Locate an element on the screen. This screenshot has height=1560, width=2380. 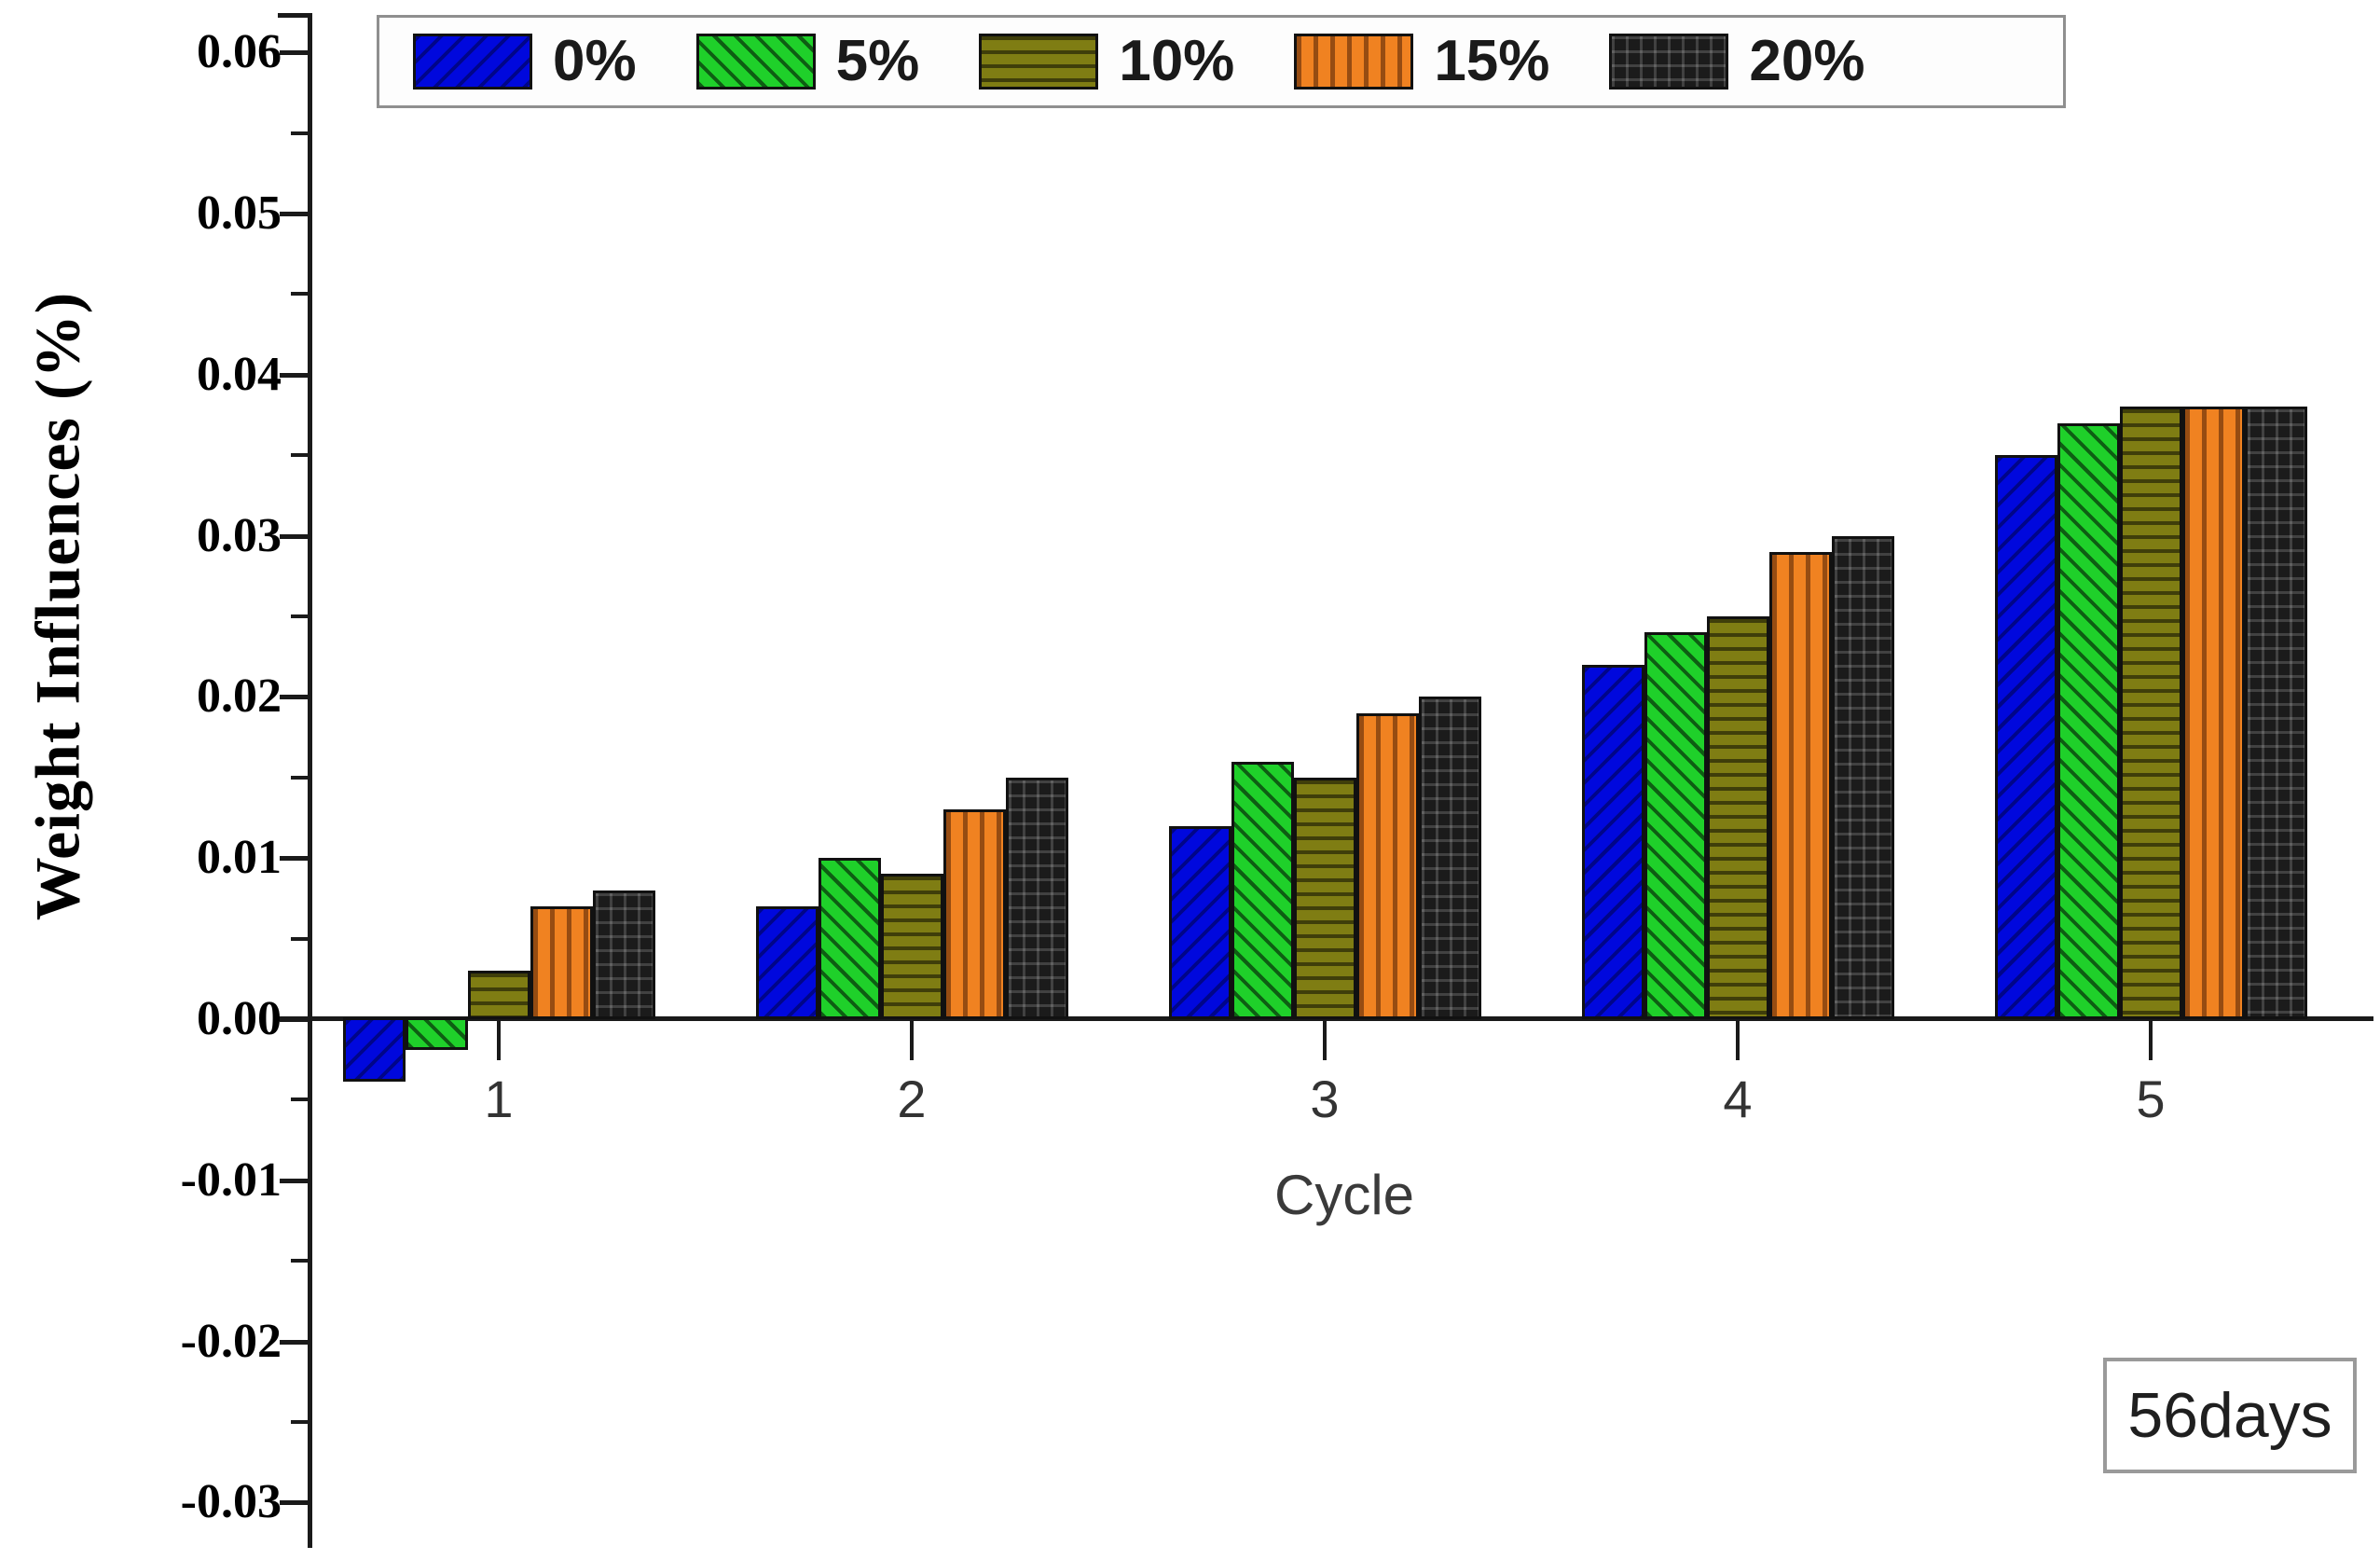
bar-0%-cycle-1 is located at coordinates (374, 1050).